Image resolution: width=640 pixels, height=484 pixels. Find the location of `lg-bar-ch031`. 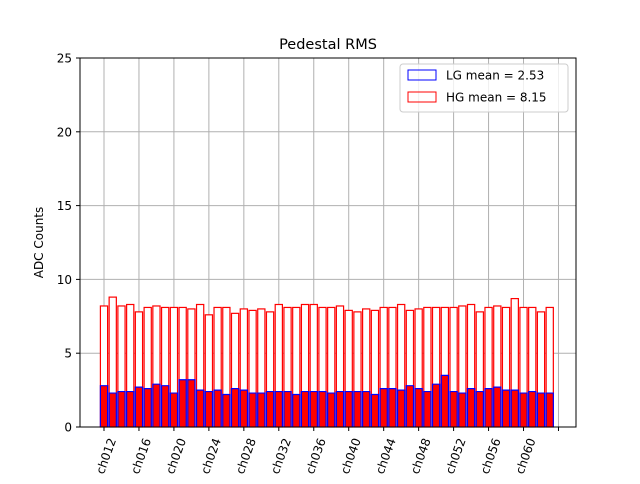

lg-bar-ch031 is located at coordinates (270, 408).